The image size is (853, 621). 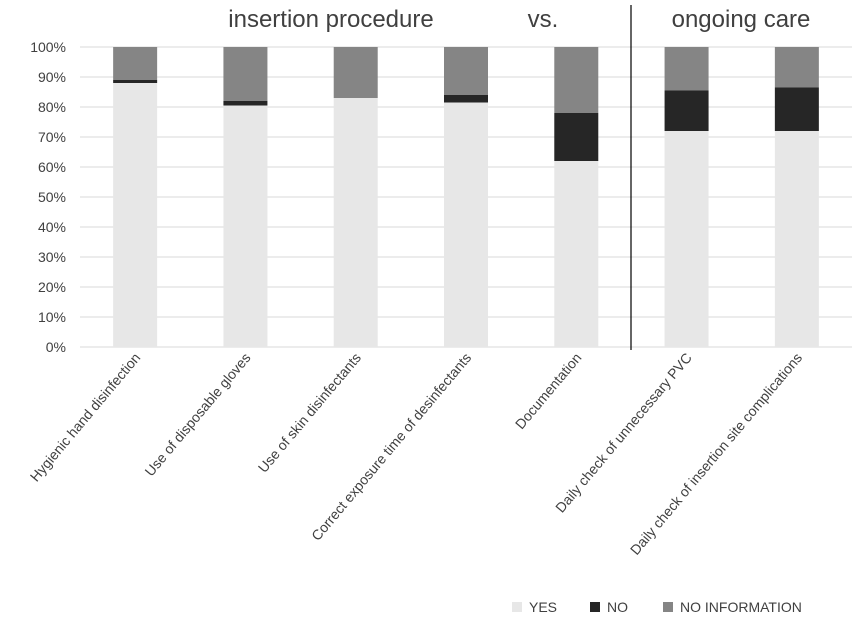 What do you see at coordinates (309, 413) in the screenshot?
I see `x-tick-label: Use of skin disinfectants` at bounding box center [309, 413].